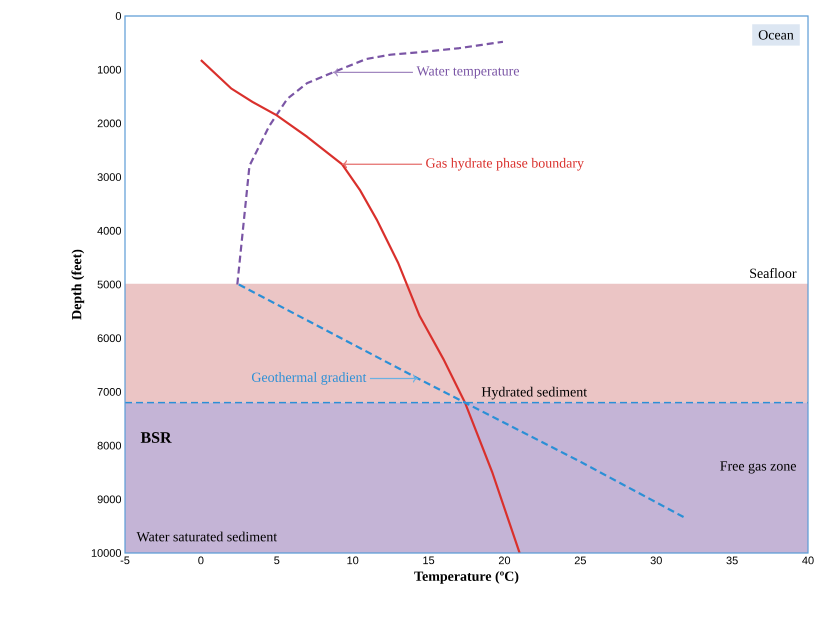  Describe the element at coordinates (110, 499) in the screenshot. I see `y-tick-label: 9000` at that location.